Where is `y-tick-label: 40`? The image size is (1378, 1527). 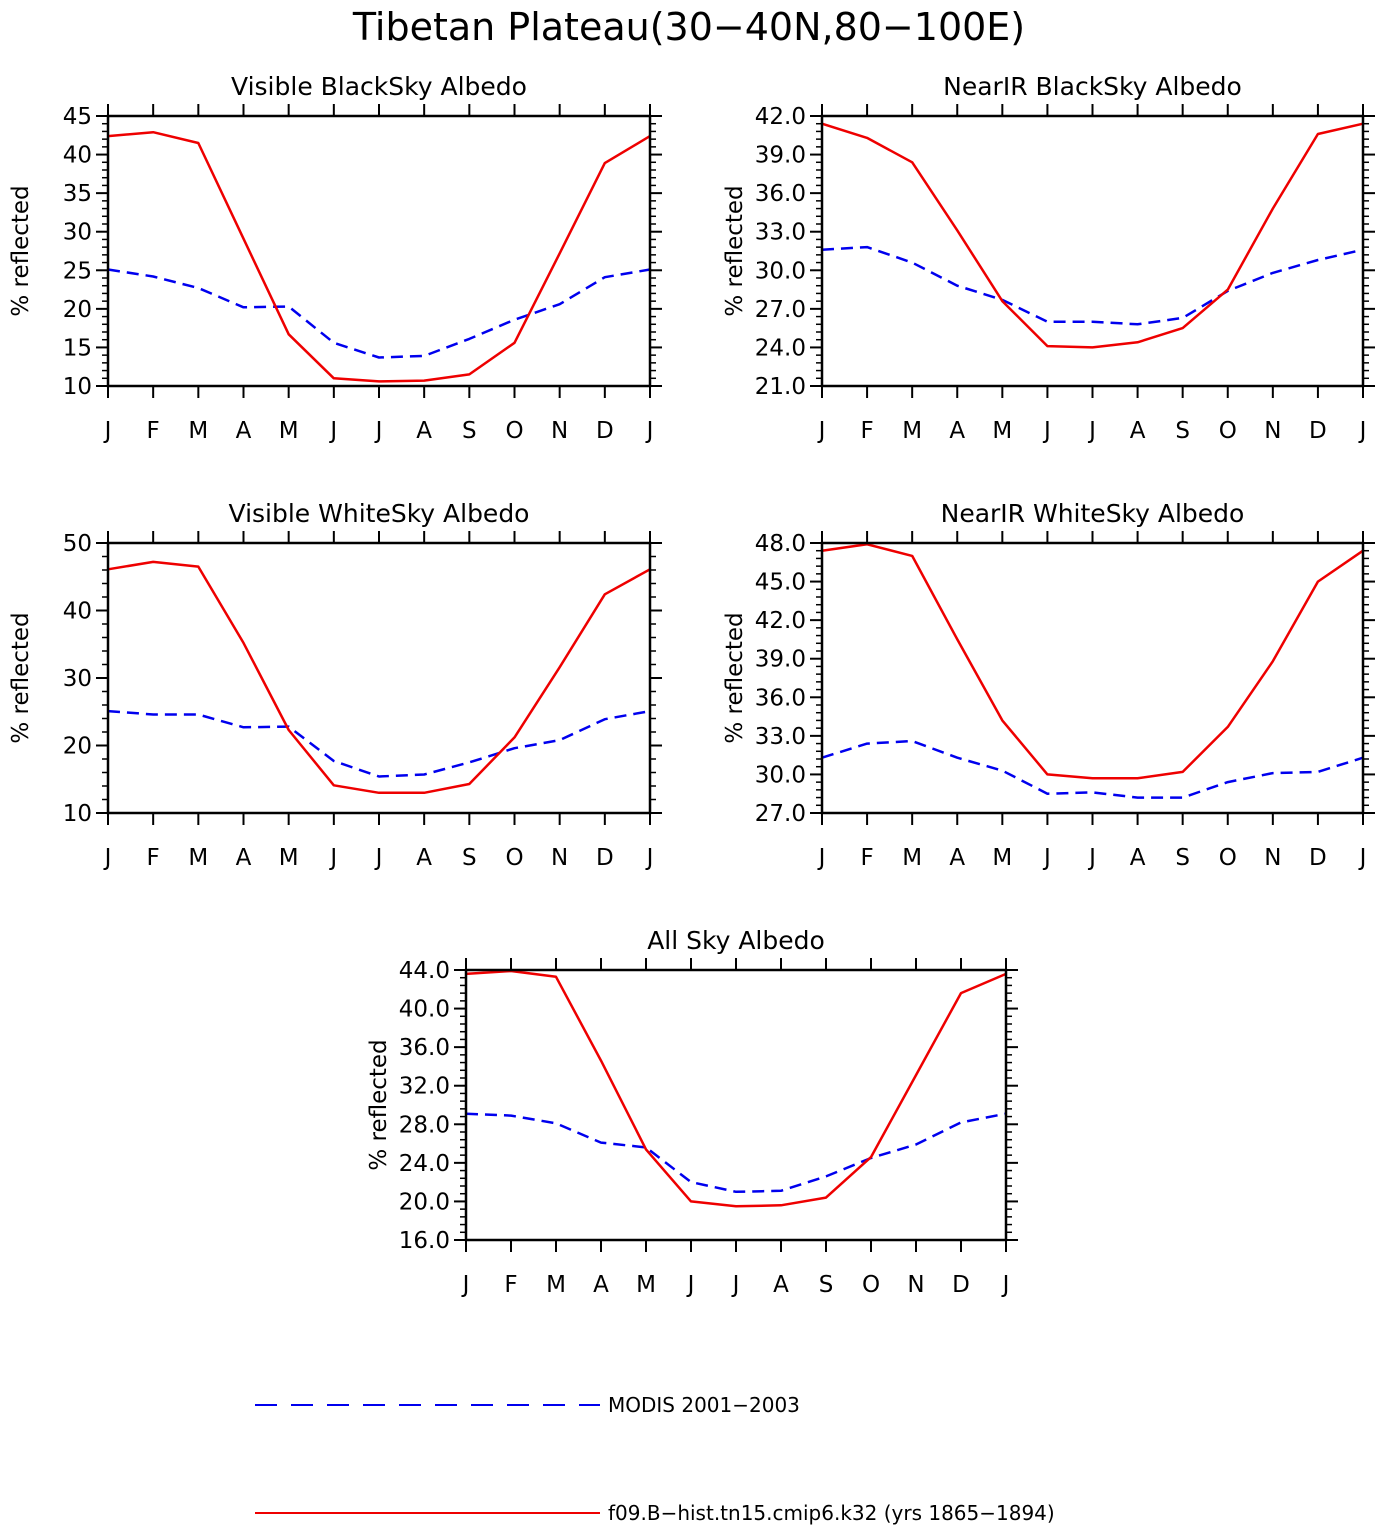 y-tick-label: 40 is located at coordinates (77, 612).